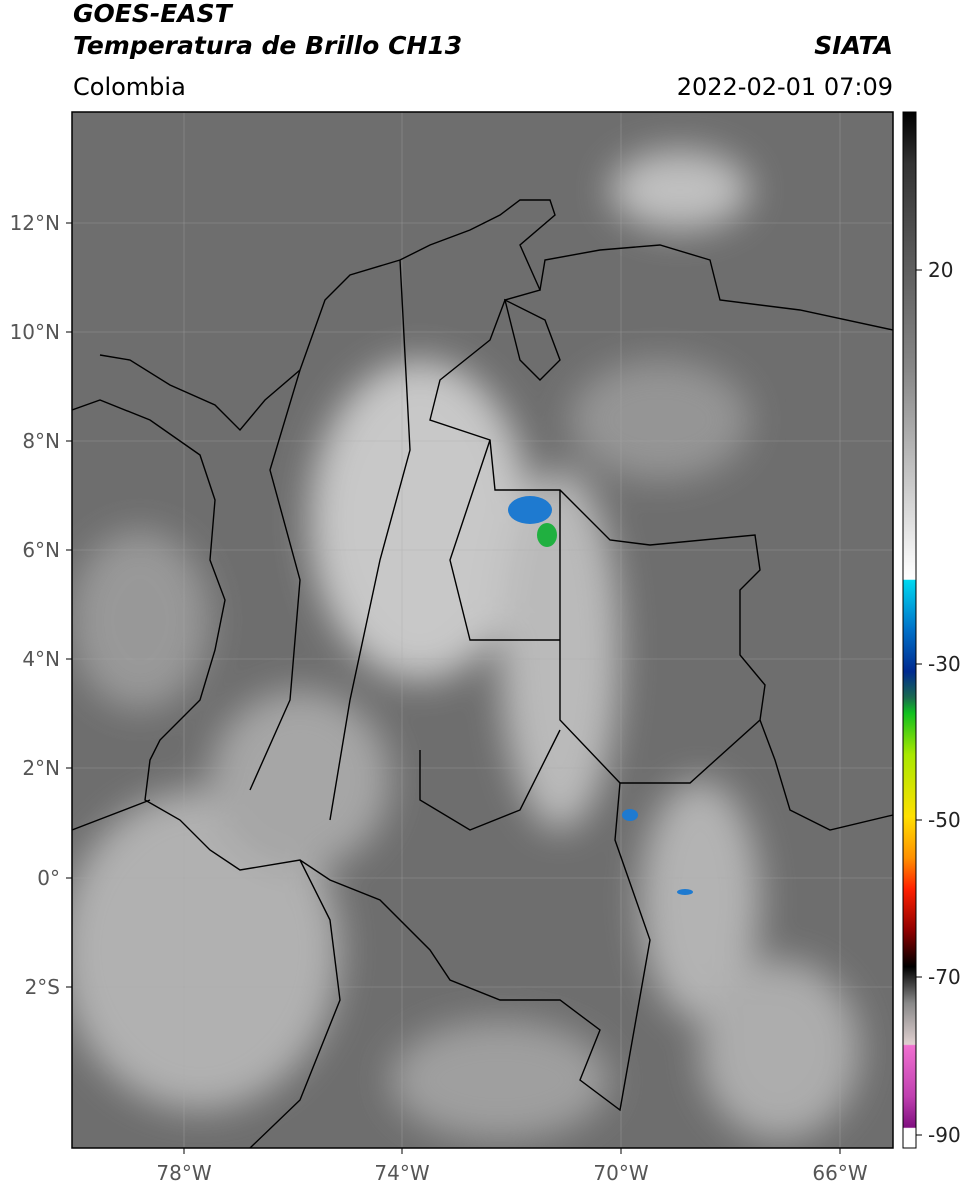 This screenshot has width=966, height=1194. I want to click on lon-tick-label: 66°W, so click(839, 1173).